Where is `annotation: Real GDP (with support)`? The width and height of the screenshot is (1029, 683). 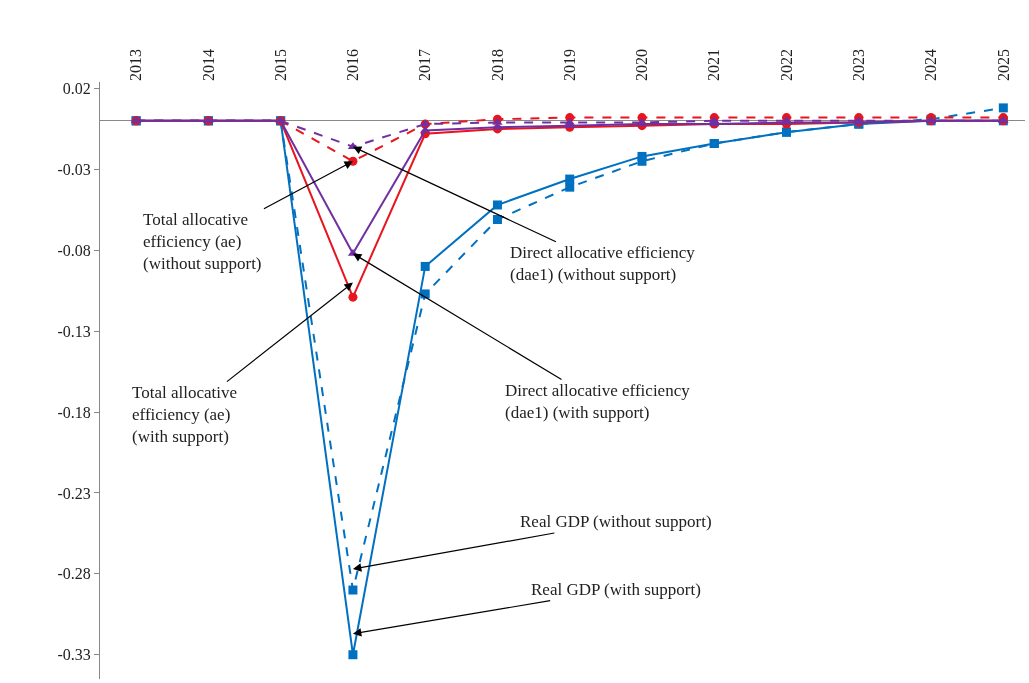
annotation: Real GDP (with support) is located at coordinates (616, 589).